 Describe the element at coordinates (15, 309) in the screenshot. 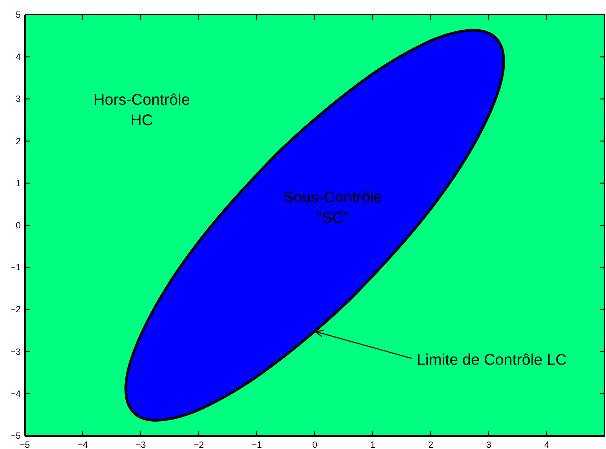

I see `y-tick-label: −2` at that location.